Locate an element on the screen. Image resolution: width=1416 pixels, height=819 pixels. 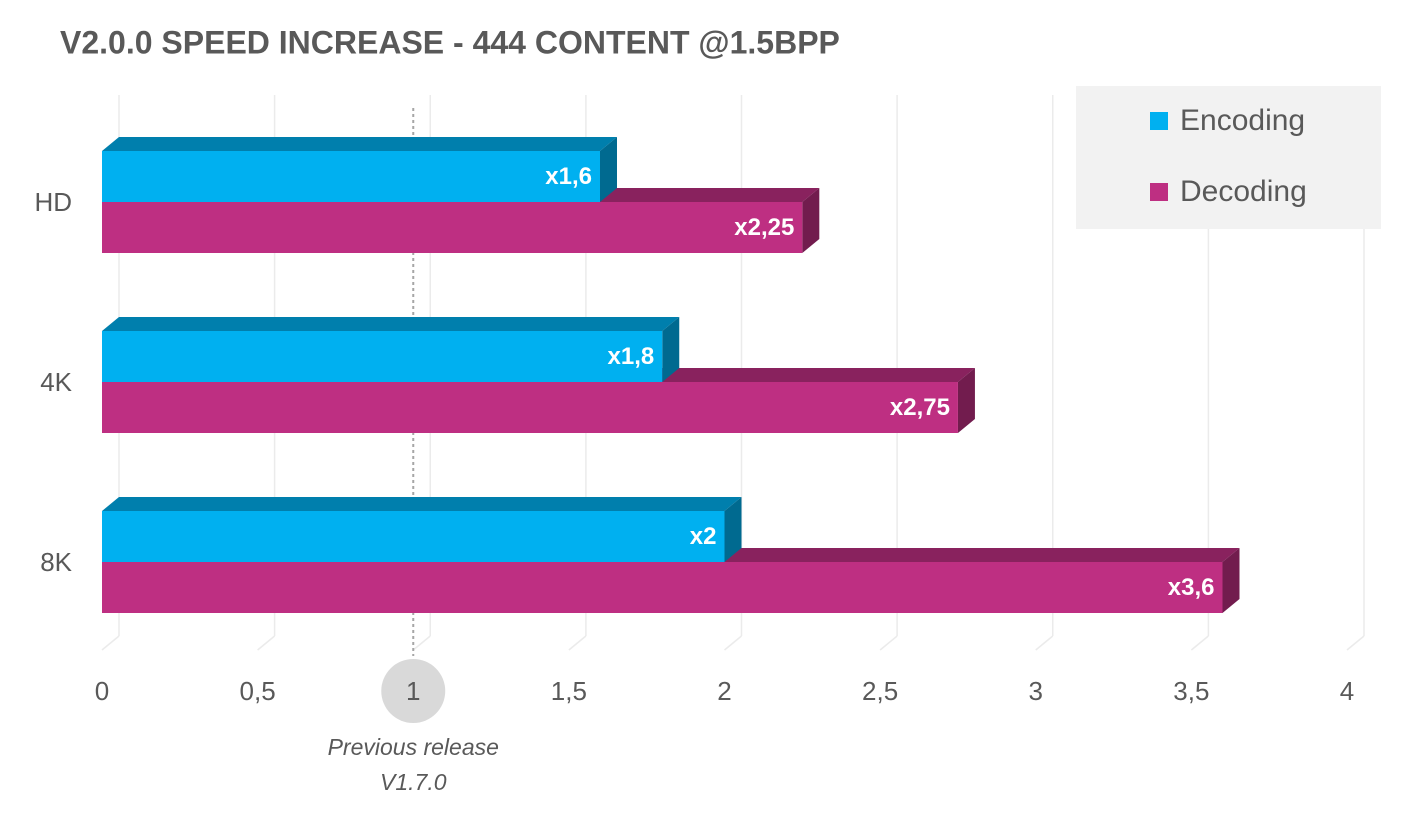
value-label: x1,6 is located at coordinates (568, 176).